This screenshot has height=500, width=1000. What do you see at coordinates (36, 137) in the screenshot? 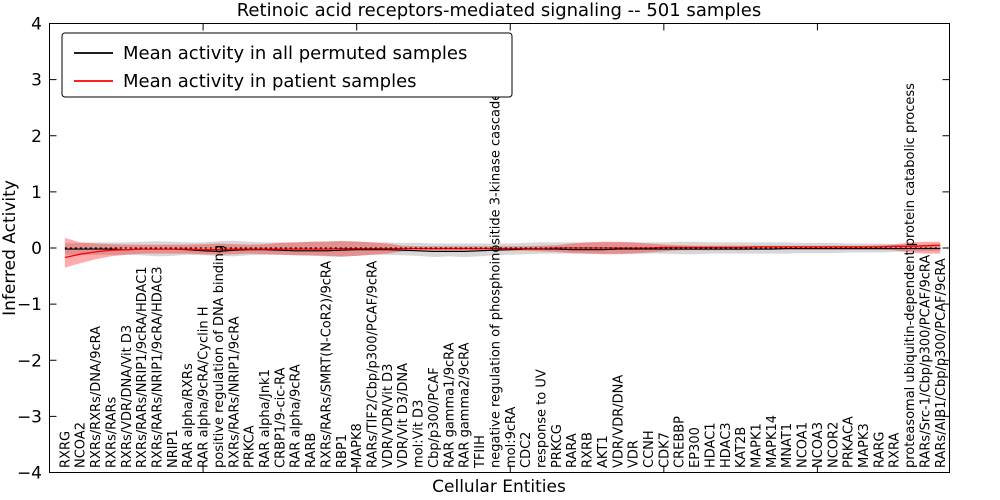
I see `y-tick-label: 2` at bounding box center [36, 137].